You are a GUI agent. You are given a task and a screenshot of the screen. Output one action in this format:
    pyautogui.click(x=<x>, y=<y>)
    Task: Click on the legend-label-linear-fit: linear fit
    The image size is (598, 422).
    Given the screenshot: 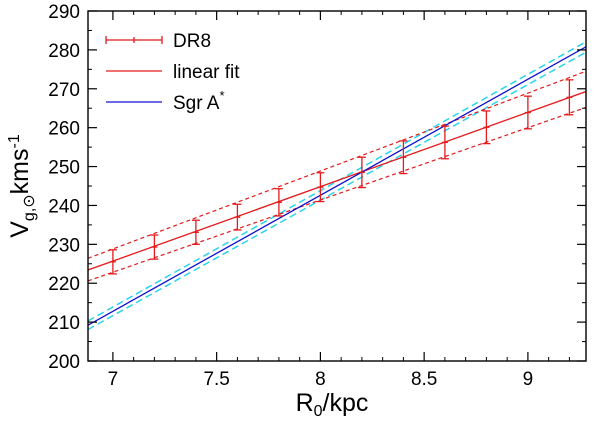 What is the action you would take?
    pyautogui.click(x=206, y=72)
    